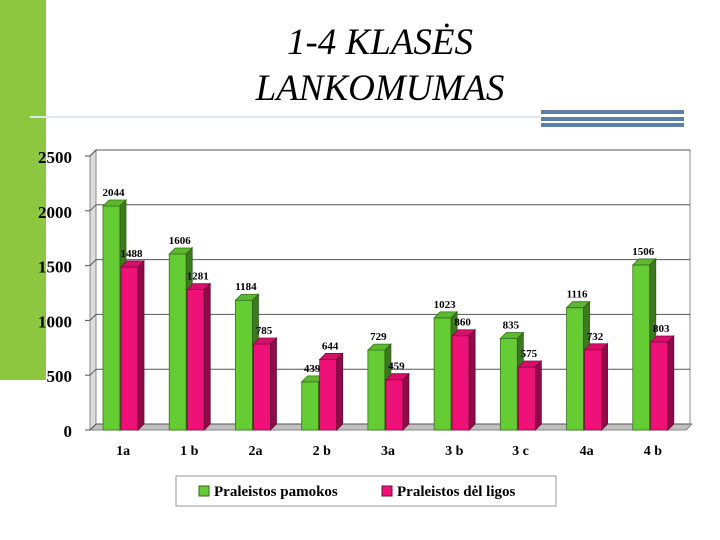 The height and width of the screenshot is (540, 720). Describe the element at coordinates (378, 337) in the screenshot. I see `data-label: 729` at that location.